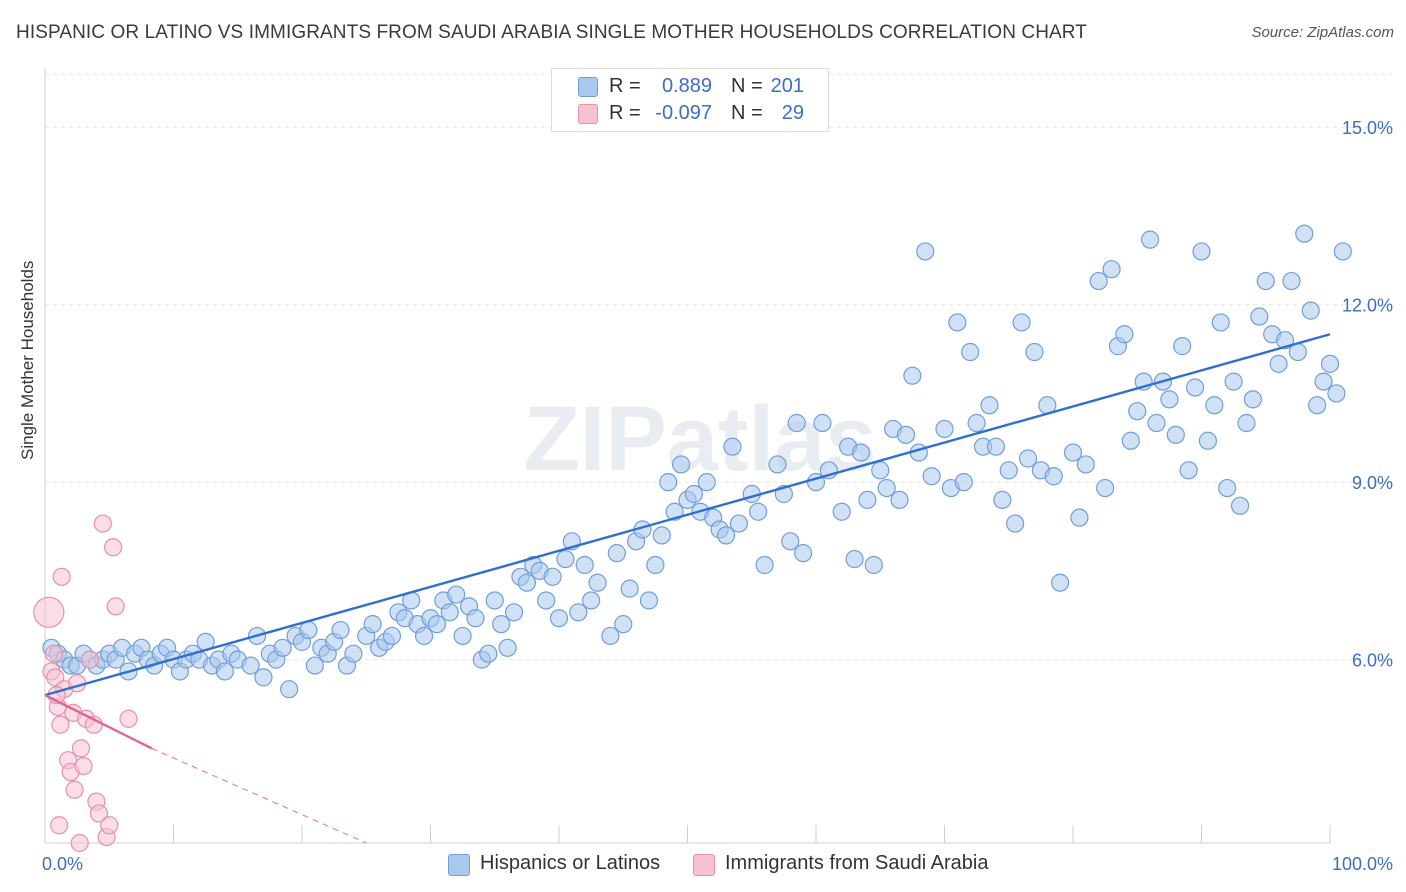 The height and width of the screenshot is (892, 1406). I want to click on y-tick-label: 9.0%, so click(1372, 483).